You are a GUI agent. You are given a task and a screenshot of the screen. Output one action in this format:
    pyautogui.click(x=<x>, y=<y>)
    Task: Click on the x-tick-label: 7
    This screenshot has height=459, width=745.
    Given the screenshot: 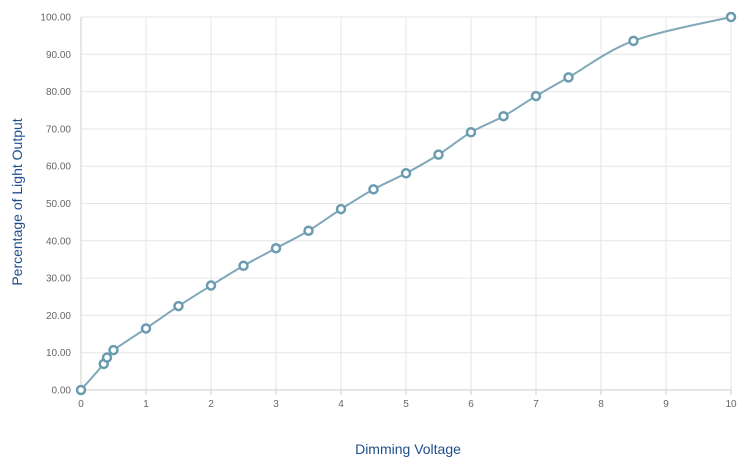 What is the action you would take?
    pyautogui.click(x=536, y=404)
    